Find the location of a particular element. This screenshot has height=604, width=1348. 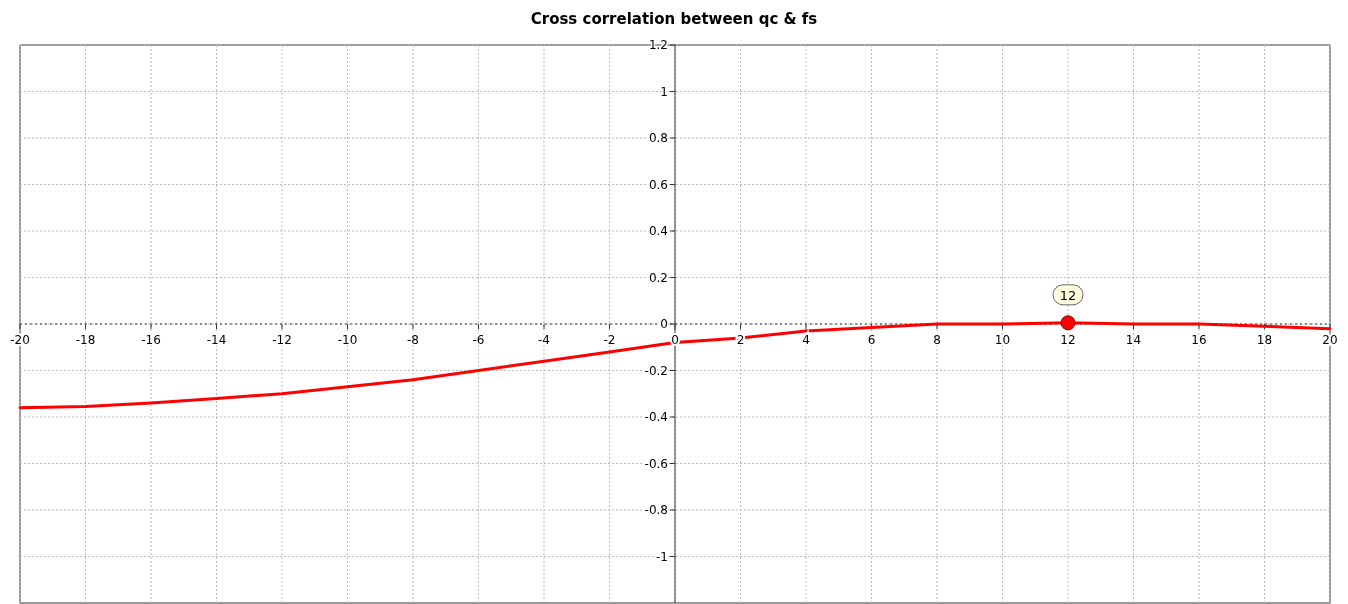

chart-title: Cross correlation between qc & fs is located at coordinates (674, 19).